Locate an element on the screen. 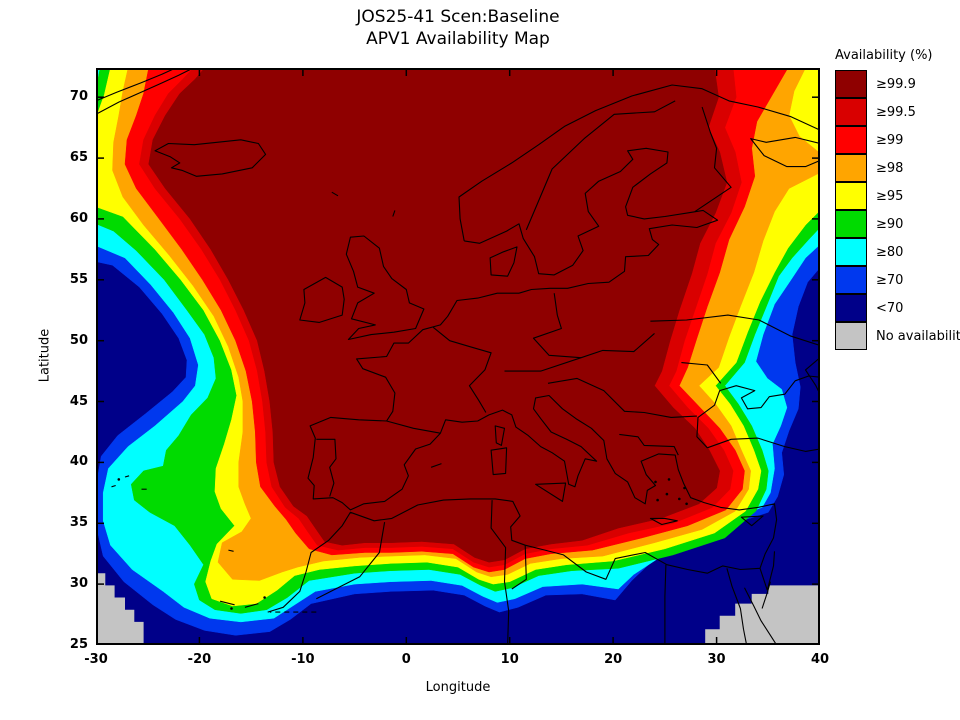 The width and height of the screenshot is (960, 720). coastline-cyprus is located at coordinates (752, 521).